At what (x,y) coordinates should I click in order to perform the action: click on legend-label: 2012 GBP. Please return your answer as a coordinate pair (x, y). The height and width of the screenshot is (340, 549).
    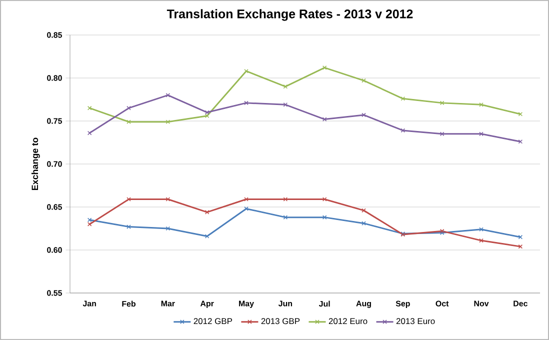
    Looking at the image, I should click on (213, 321).